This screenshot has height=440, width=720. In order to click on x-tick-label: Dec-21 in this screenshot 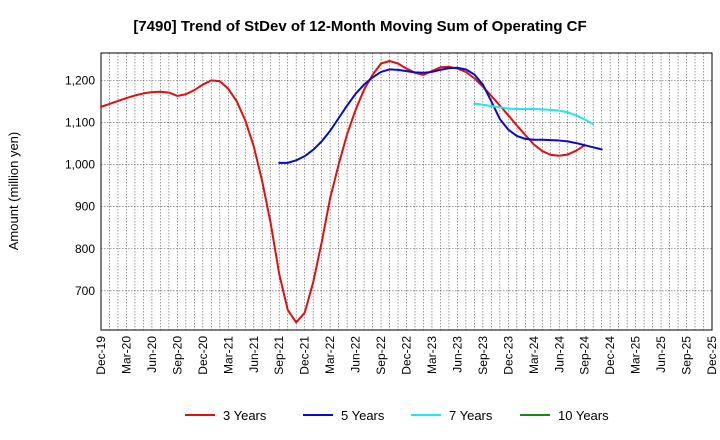, I will do `click(305, 355)`.